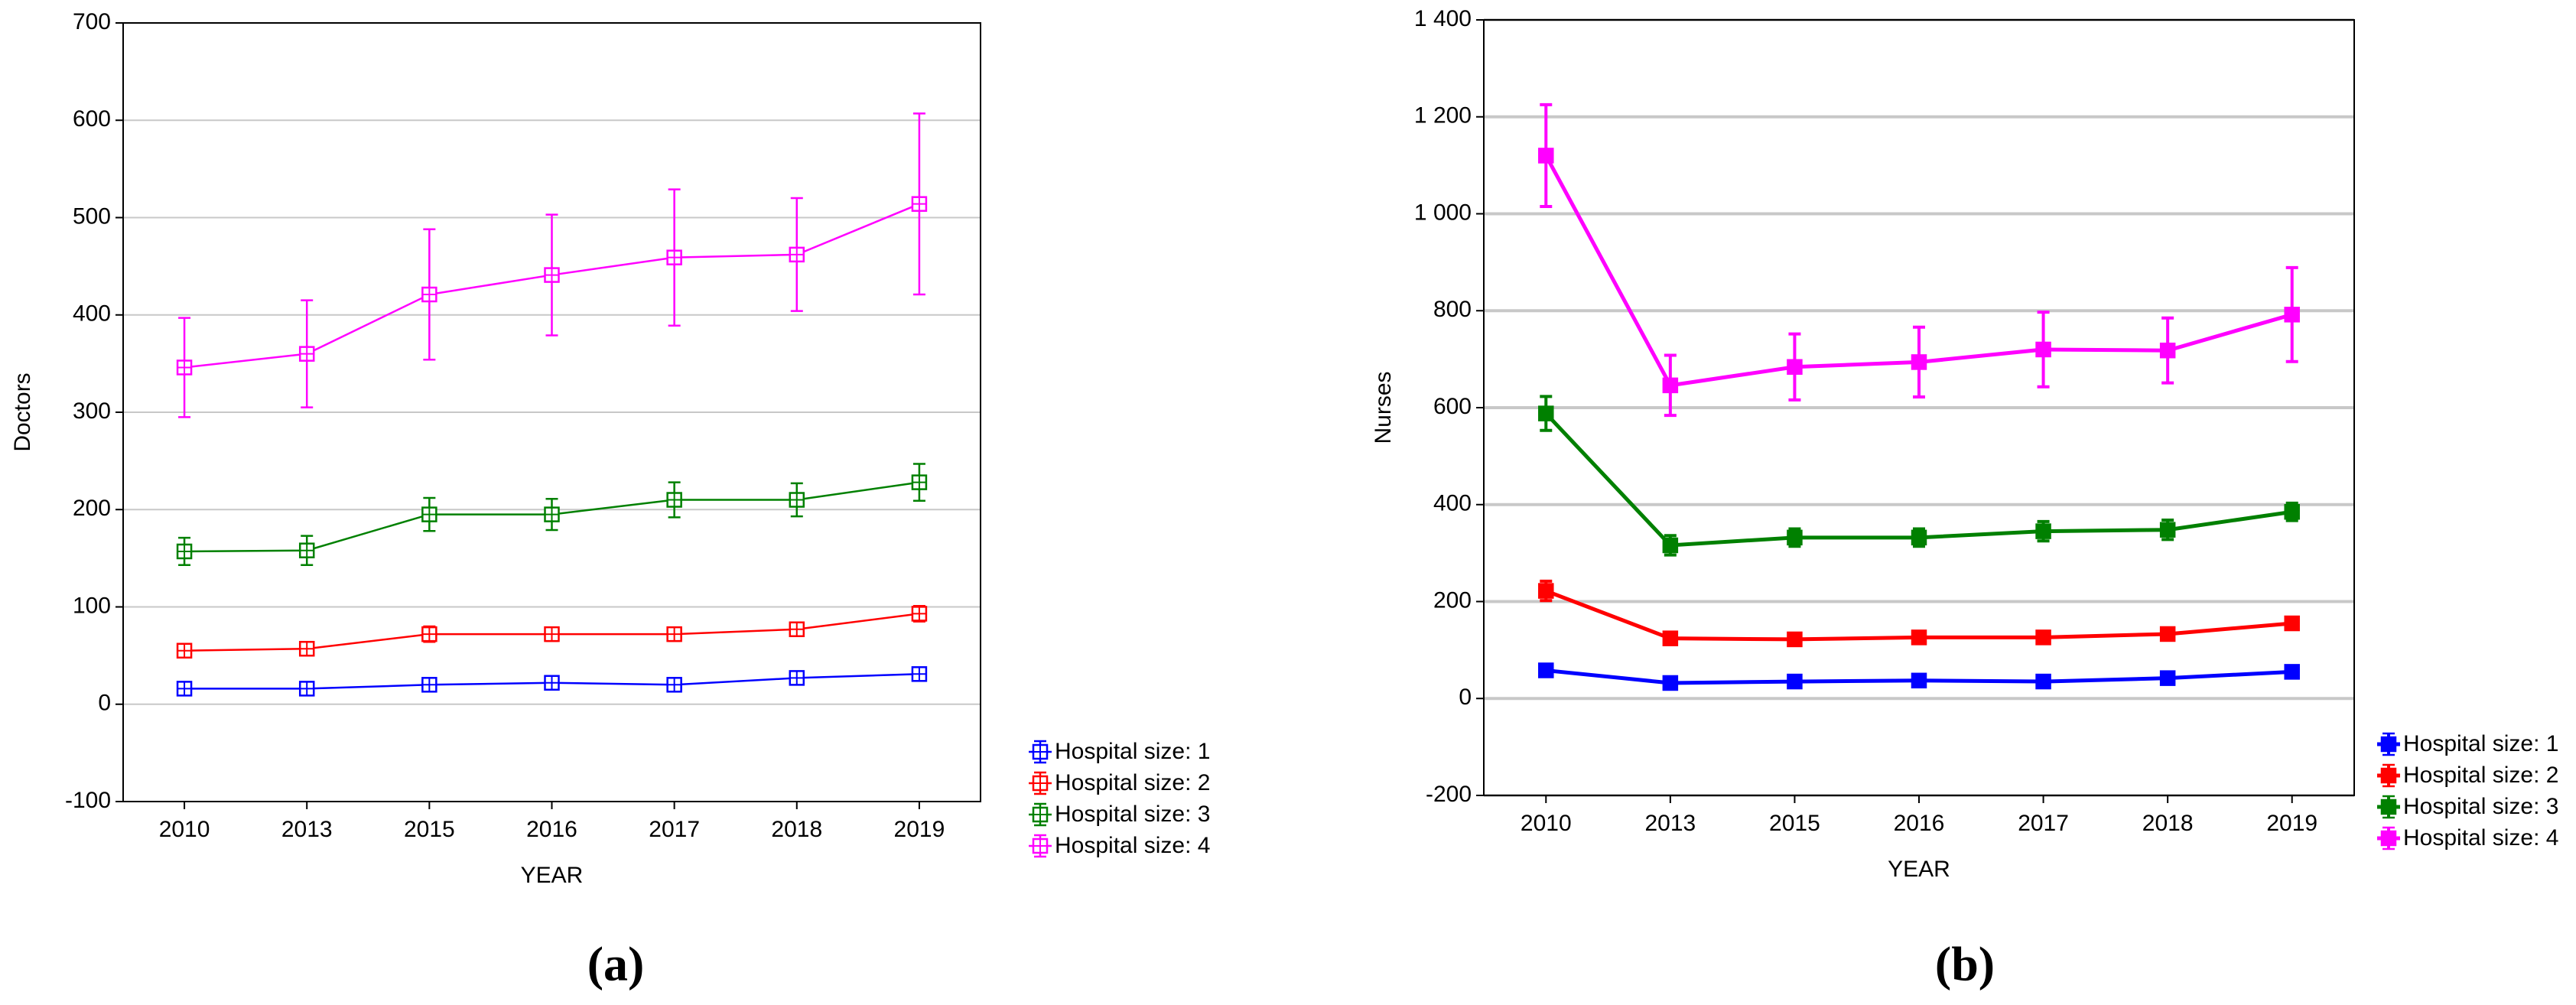 Image resolution: width=2576 pixels, height=1005 pixels. Describe the element at coordinates (1383, 407) in the screenshot. I see `y-axis-label: Nurses` at that location.